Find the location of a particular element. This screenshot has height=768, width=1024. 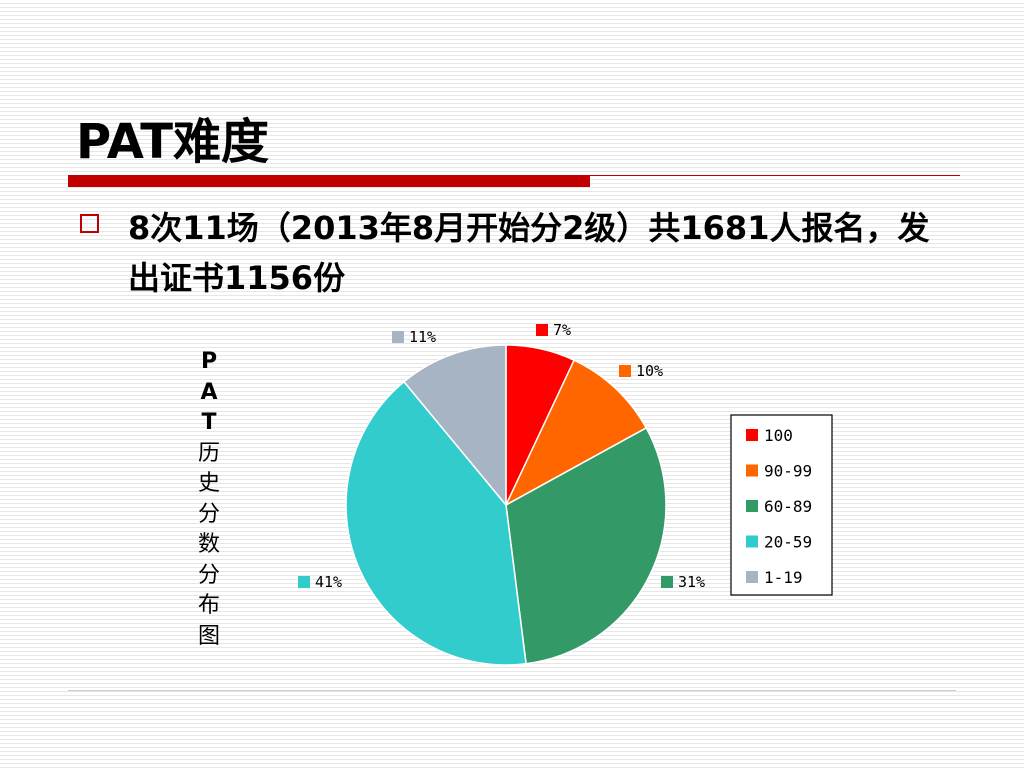

vertical-label-char: 布 is located at coordinates (208, 605).